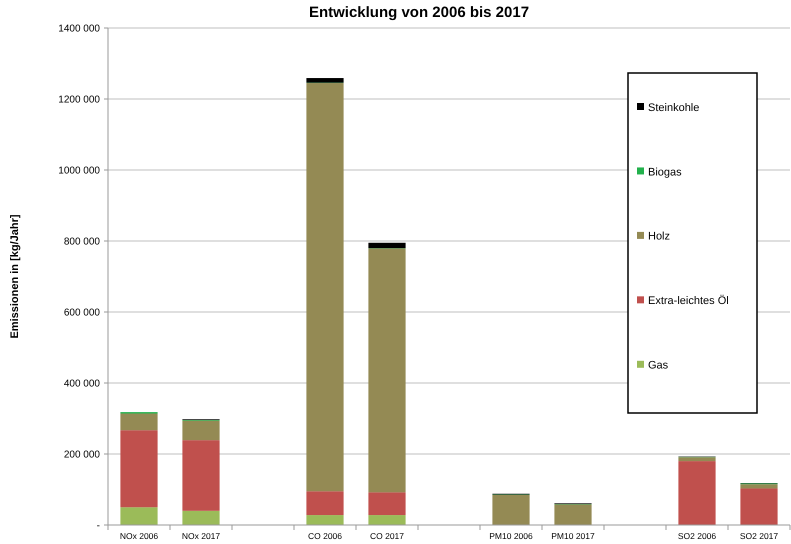  Describe the element at coordinates (325, 536) in the screenshot. I see `x-tick-label: CO 2006` at that location.